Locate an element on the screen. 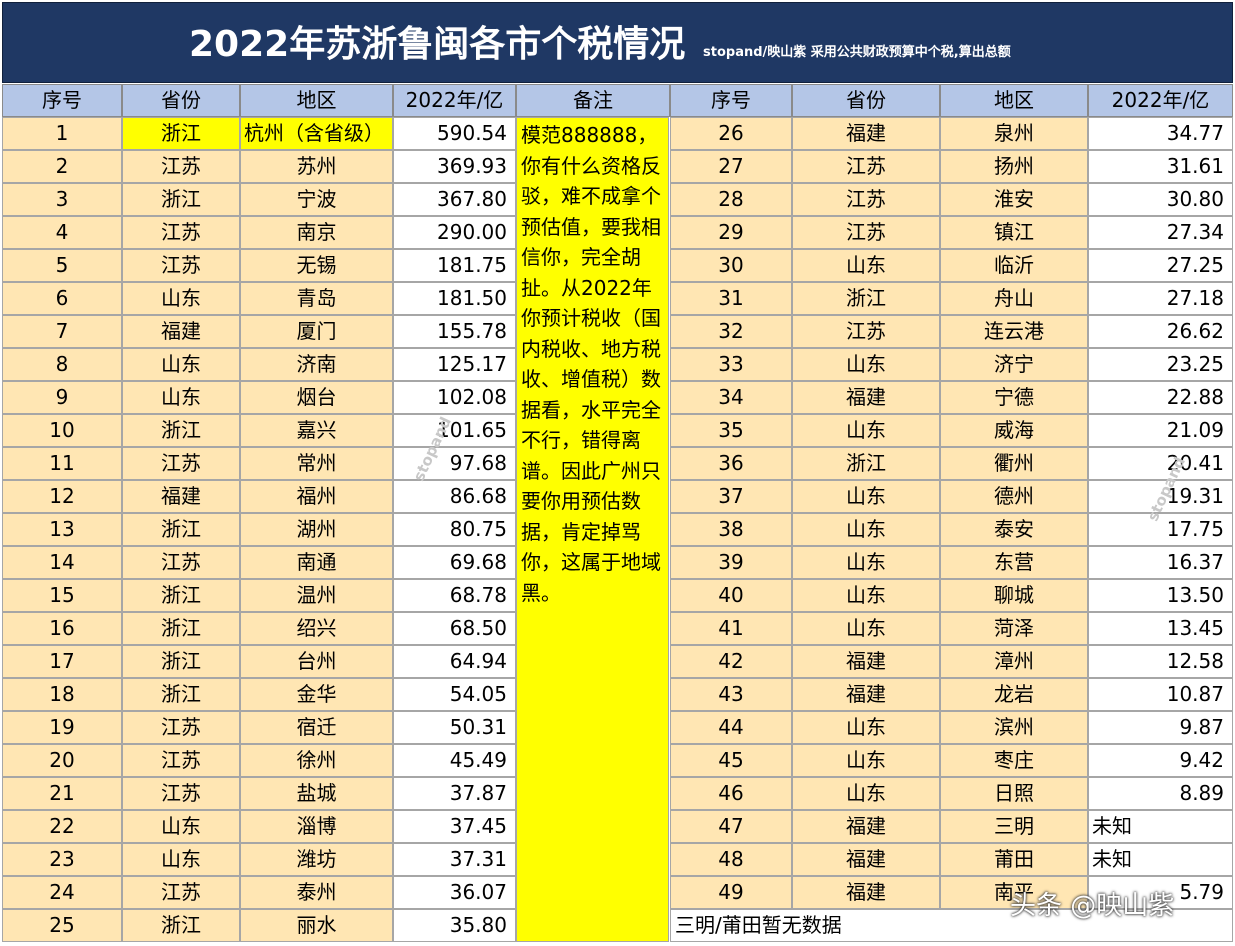 The image size is (1235, 946). cell-seq: 15 is located at coordinates (62, 595).